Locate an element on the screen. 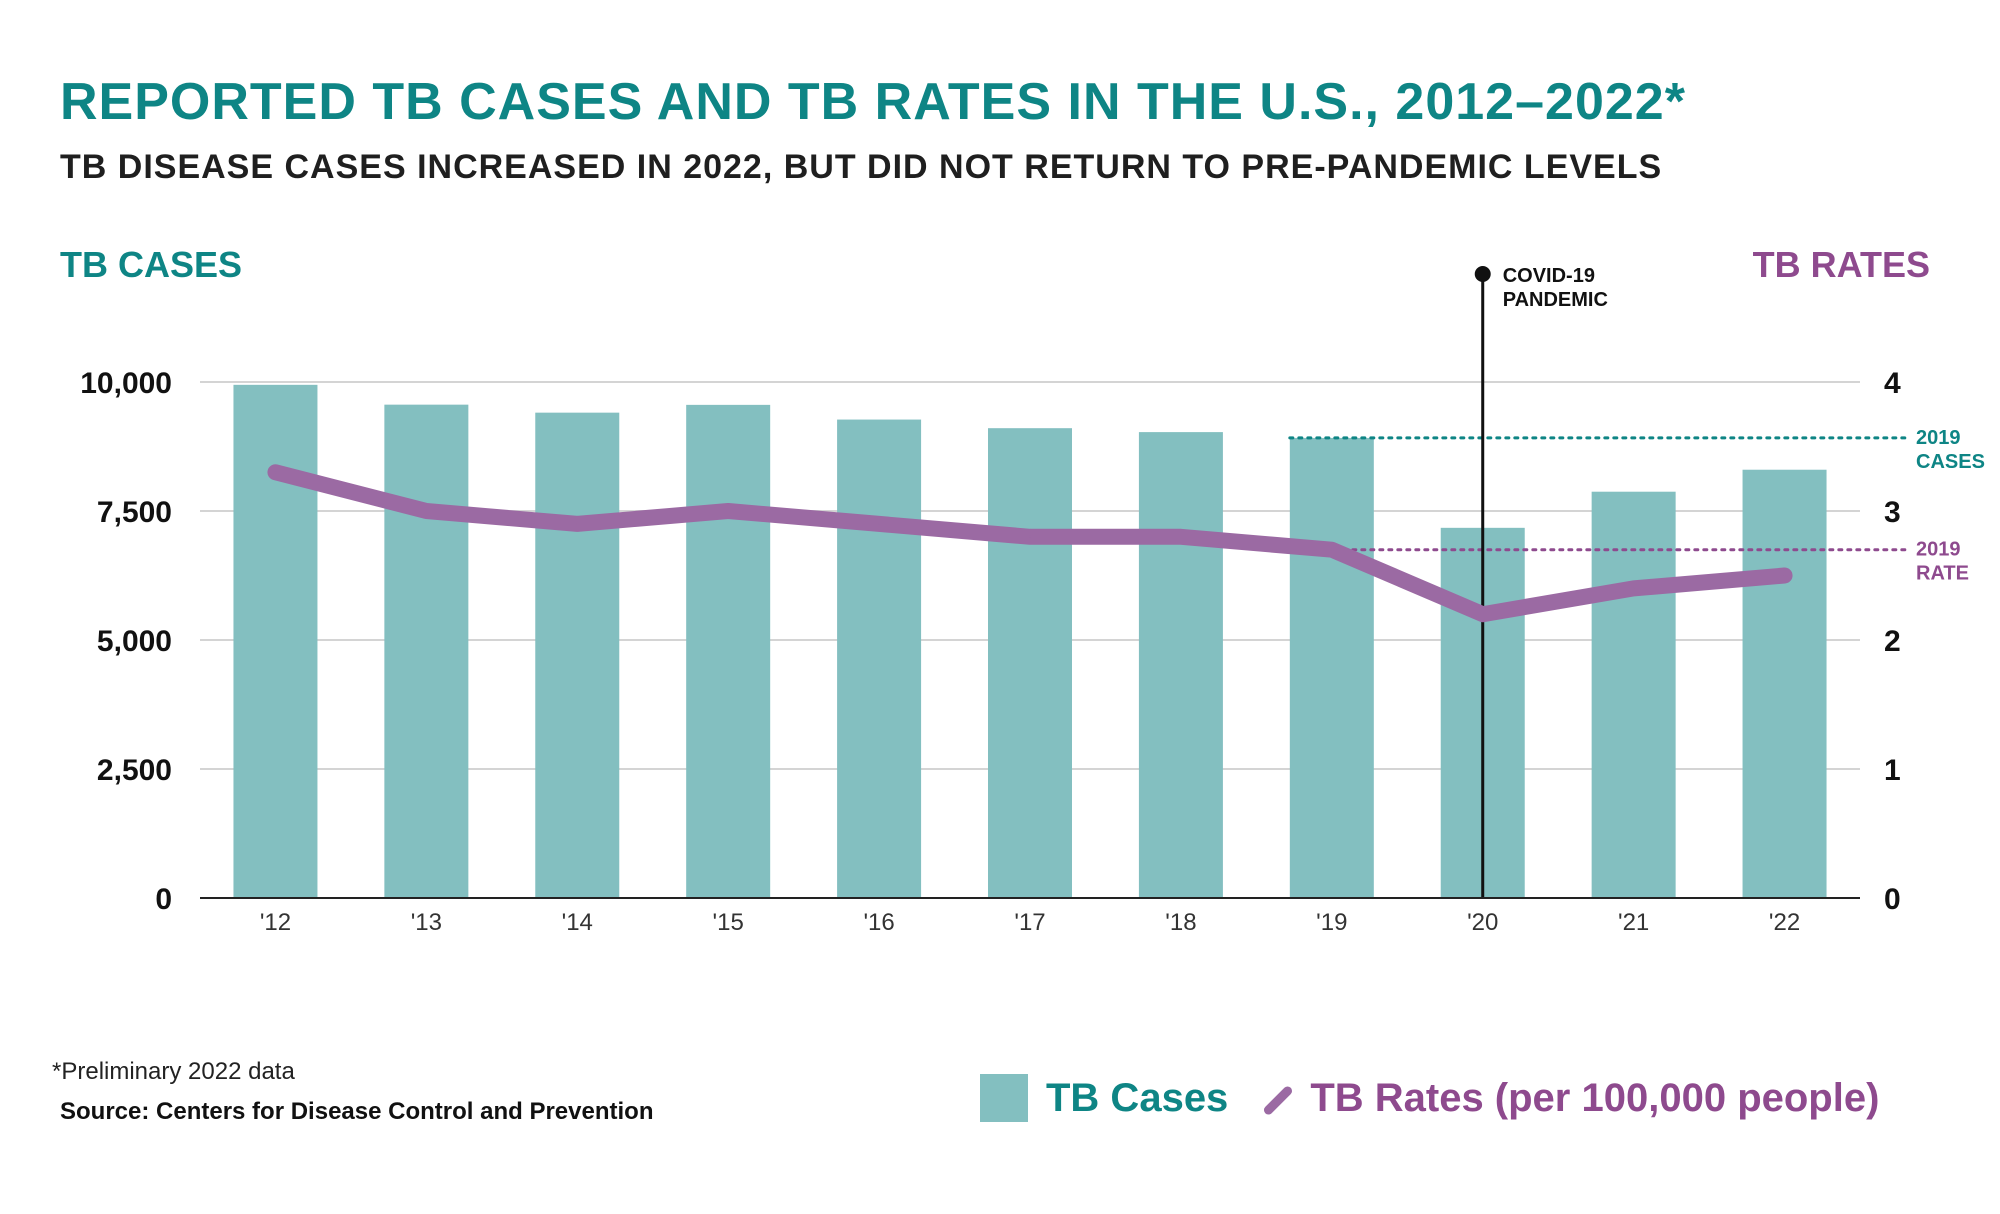 Image resolution: width=2000 pixels, height=1214 pixels. event-marker-label: PANDEMIC is located at coordinates (1555, 300).